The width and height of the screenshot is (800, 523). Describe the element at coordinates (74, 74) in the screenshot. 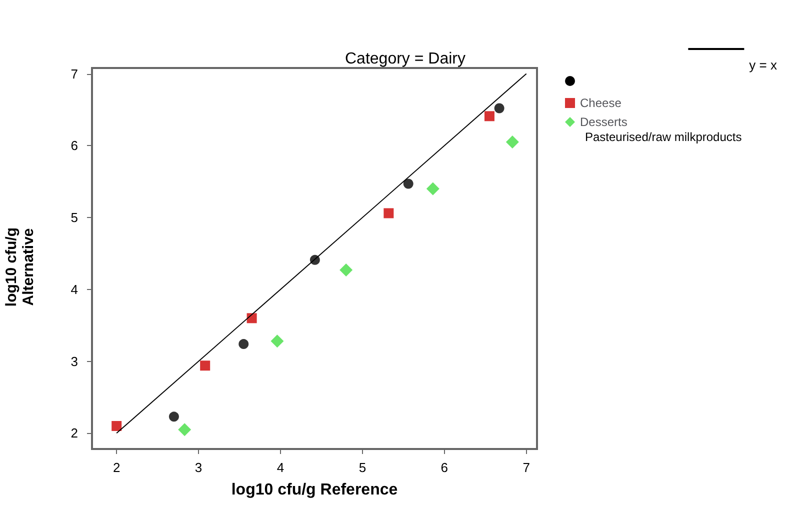

I see `y-tick-label: 7` at that location.